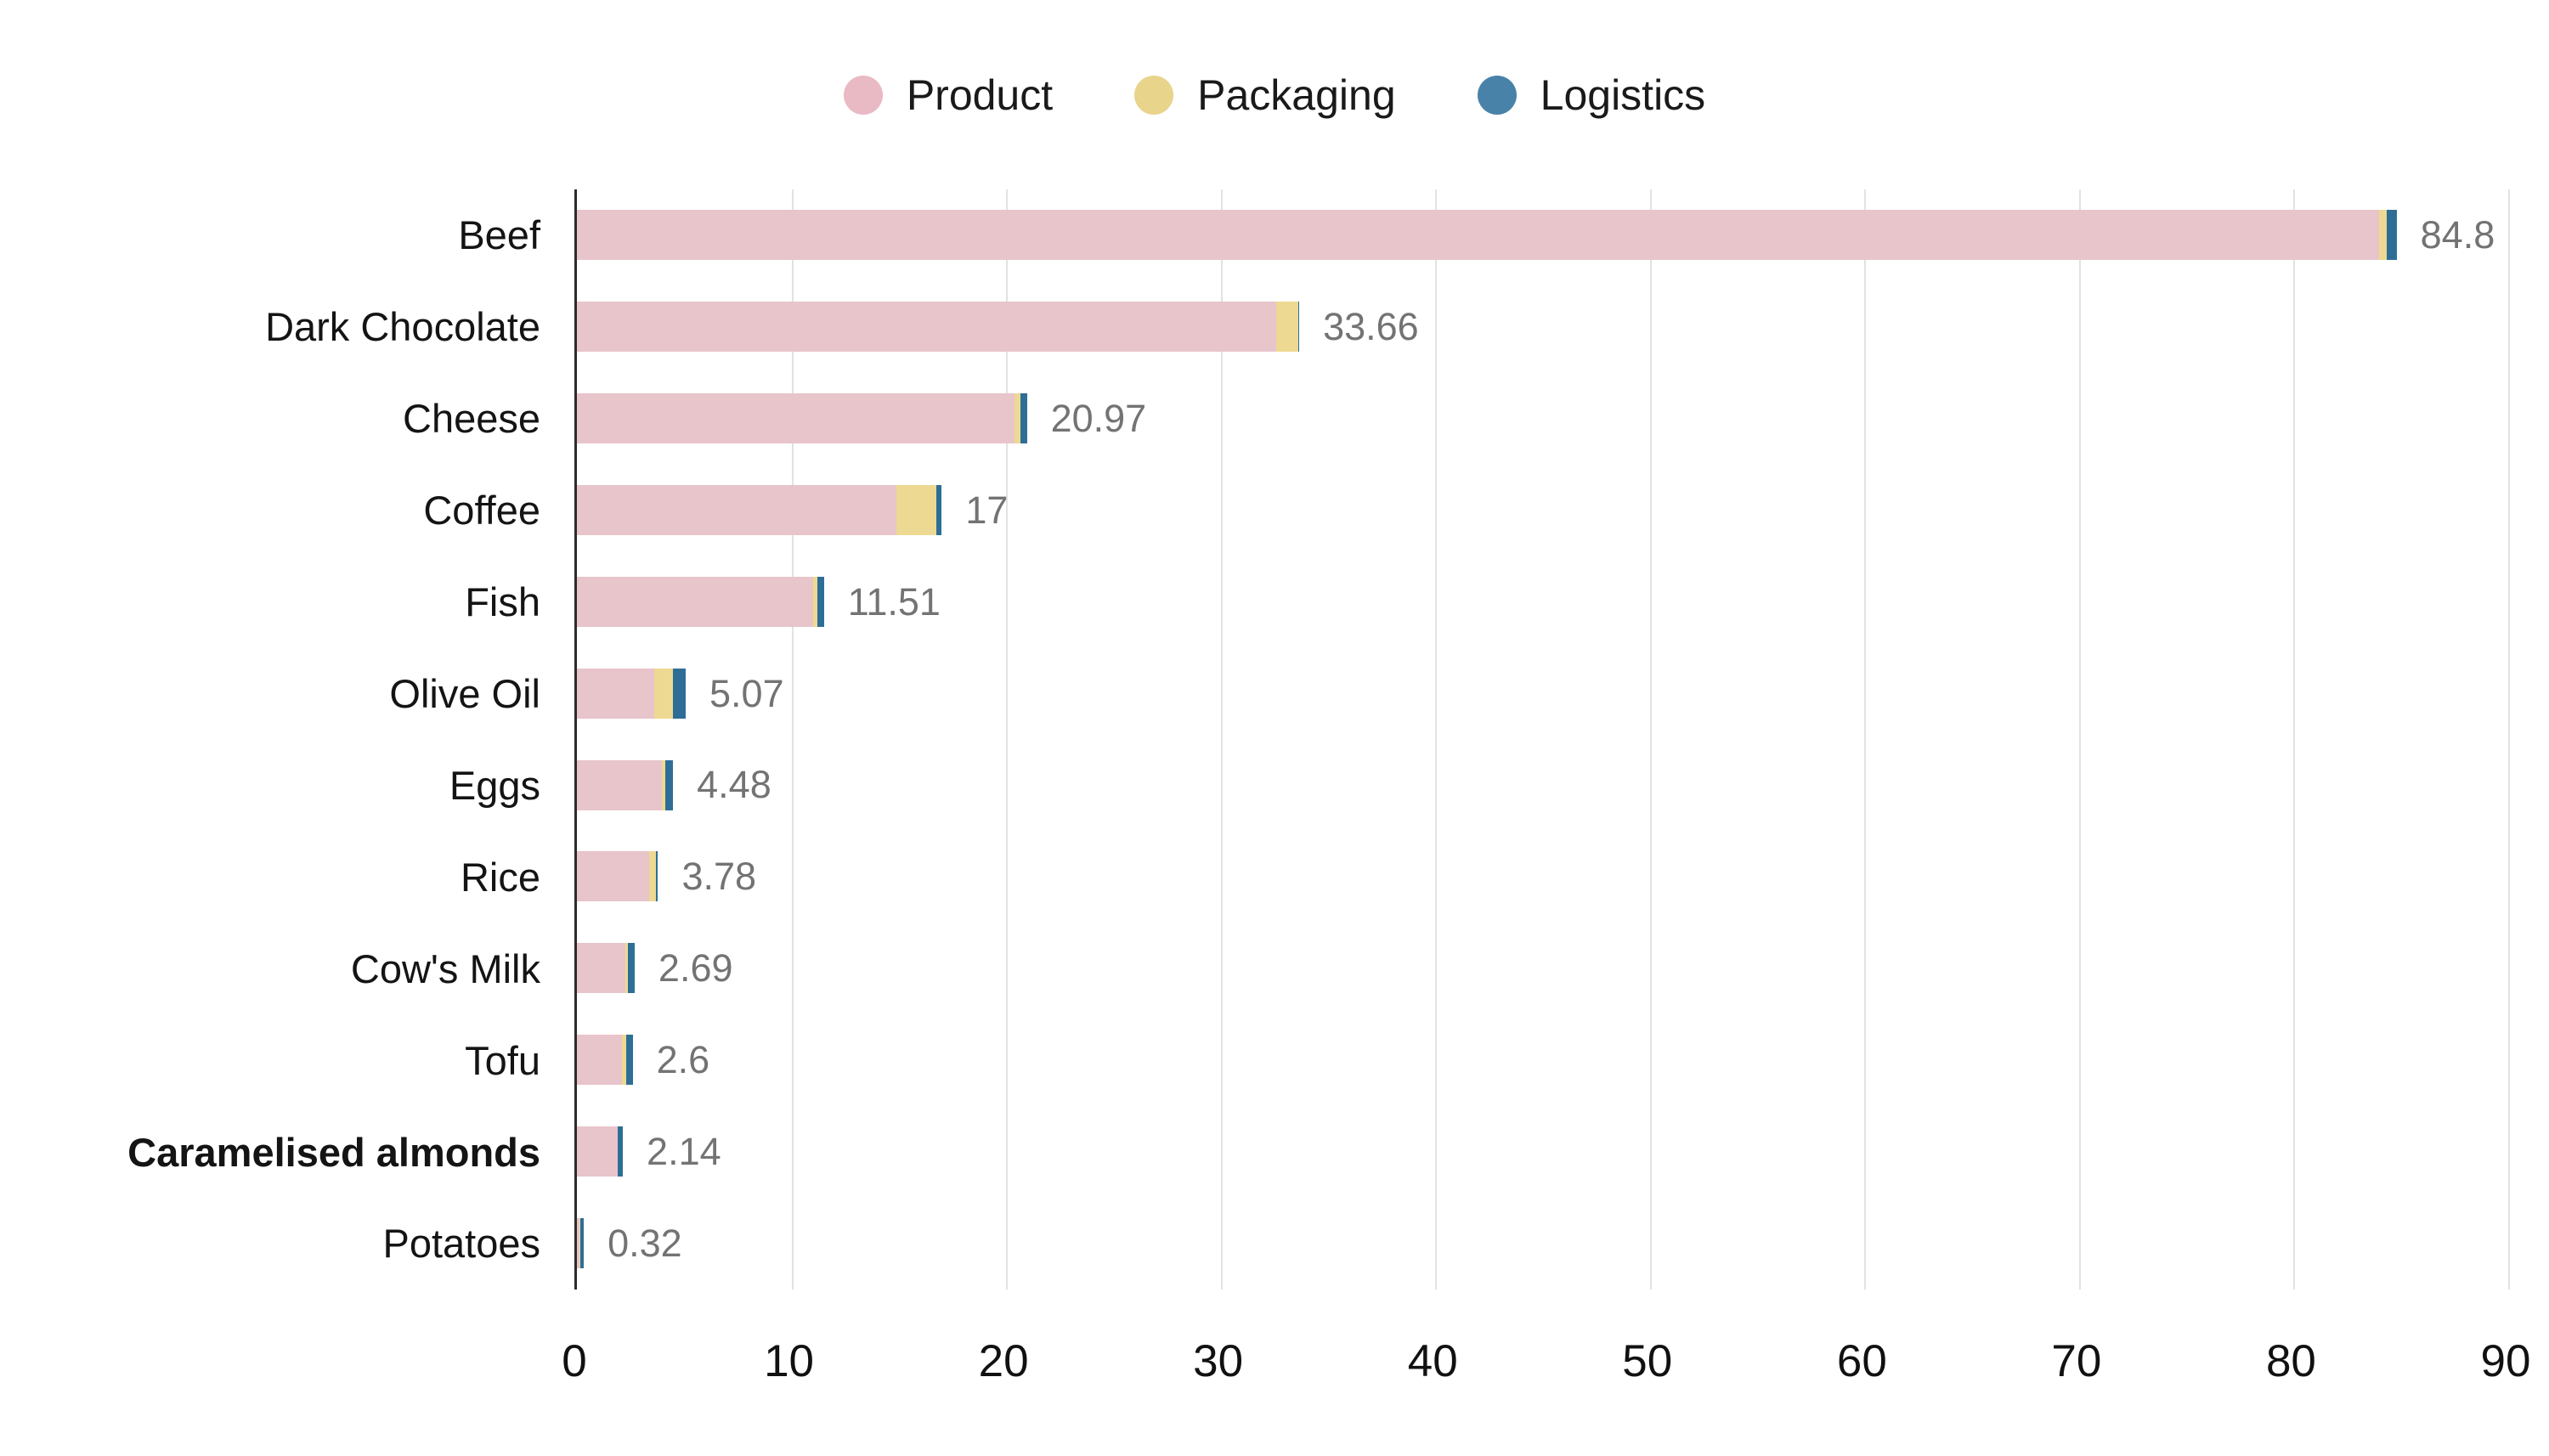 The image size is (2549, 1456). Describe the element at coordinates (1543, 327) in the screenshot. I see `bar-row: 33.66` at that location.